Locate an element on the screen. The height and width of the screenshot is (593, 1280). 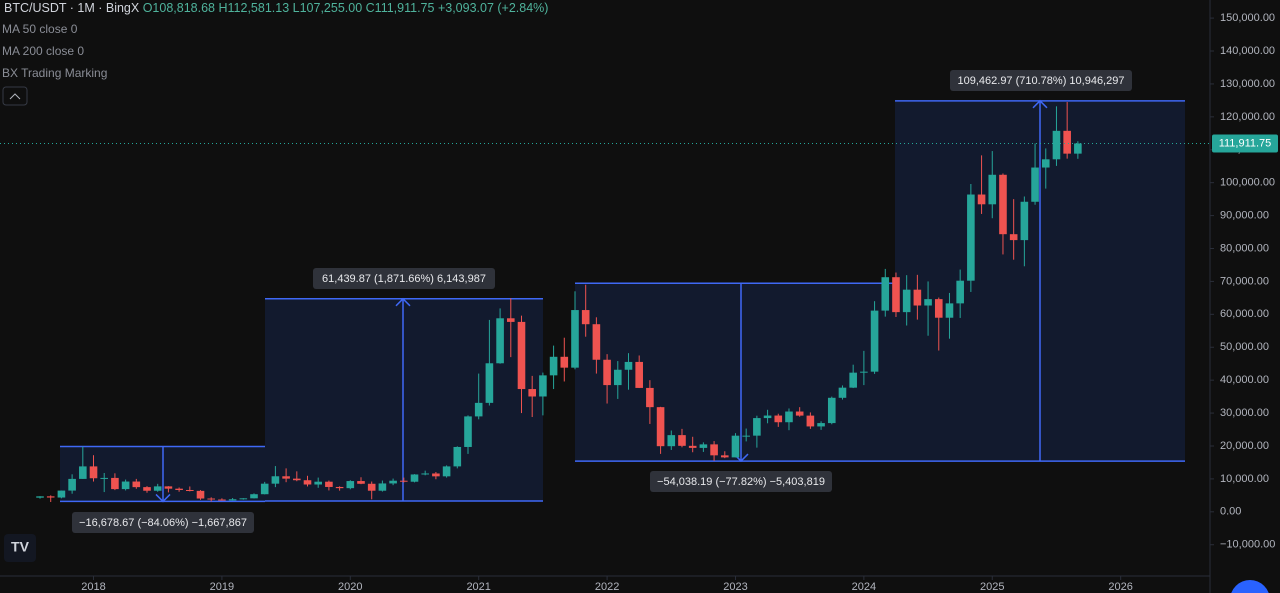
x-tick-label: 2022 is located at coordinates (607, 587).